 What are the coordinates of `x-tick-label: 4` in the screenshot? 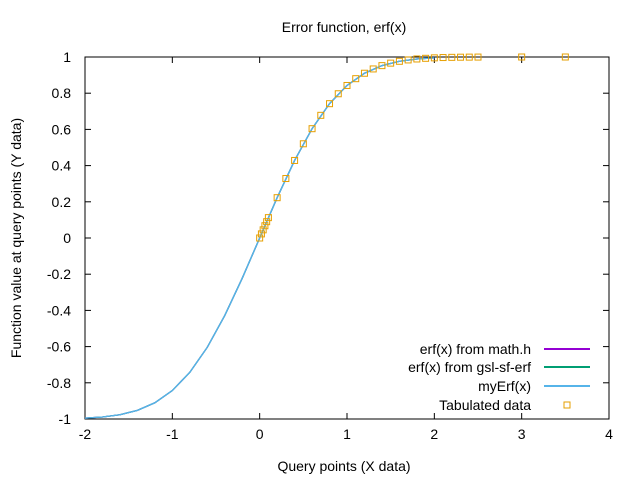 It's located at (609, 434).